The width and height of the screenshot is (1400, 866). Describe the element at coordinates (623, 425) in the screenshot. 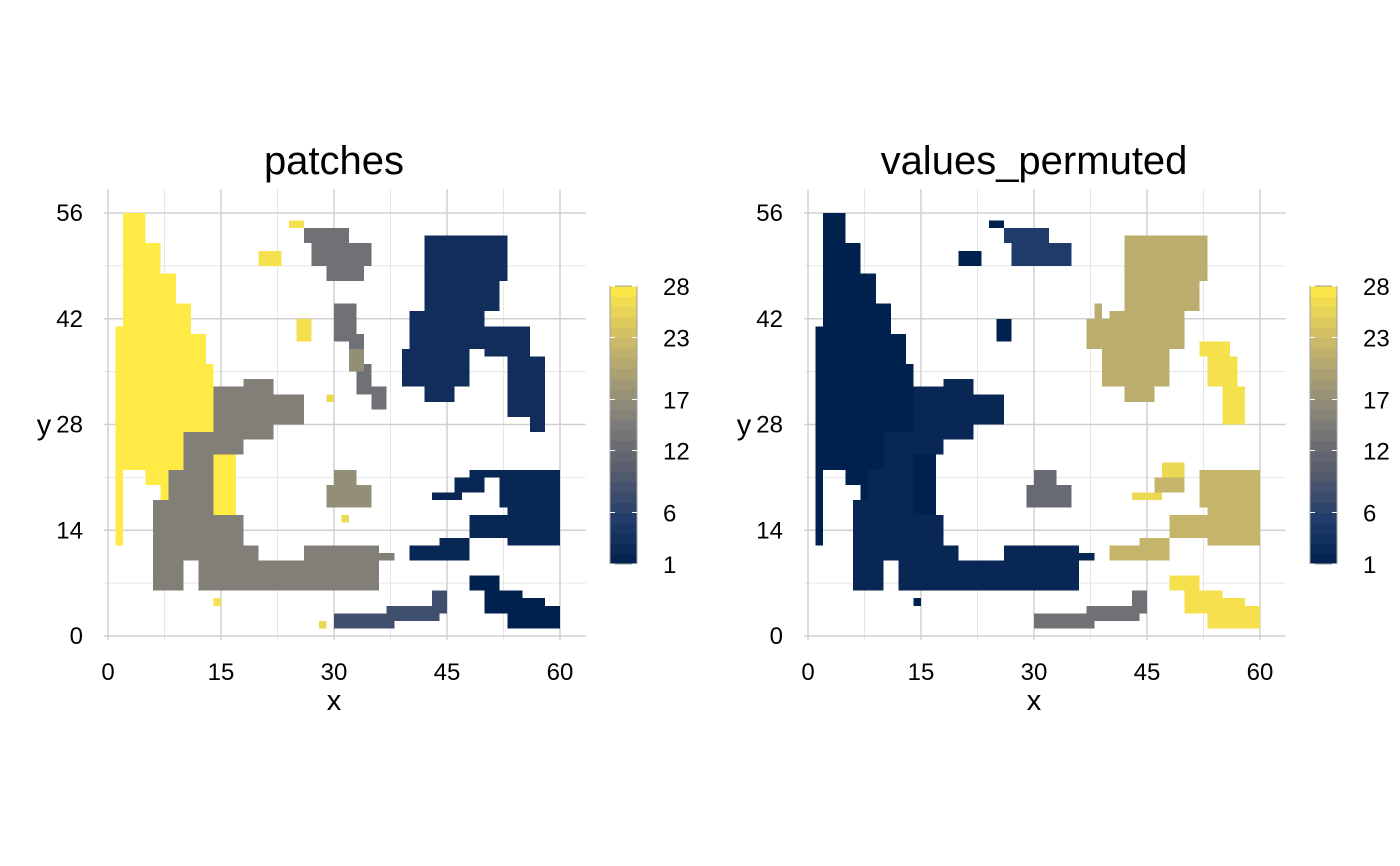

I see `colorbar` at that location.